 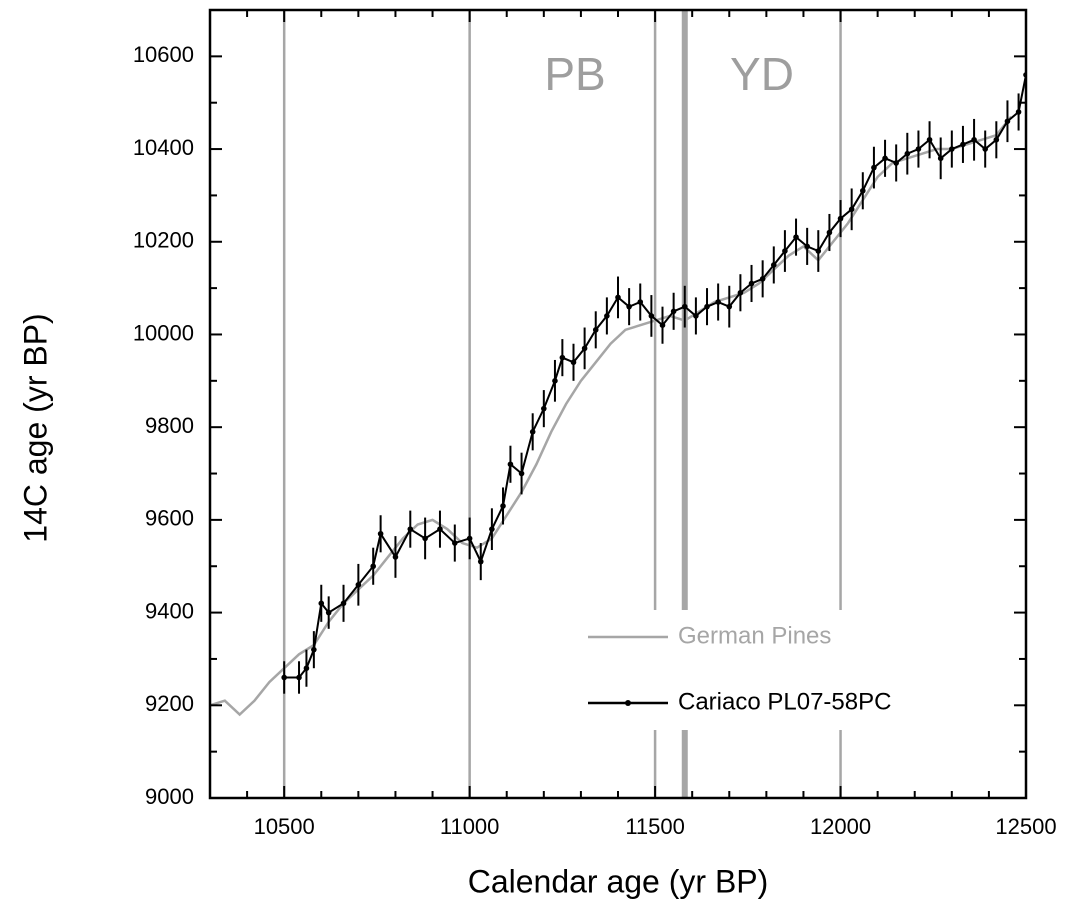 I want to click on y-tick-label: 9400, so click(x=169, y=610).